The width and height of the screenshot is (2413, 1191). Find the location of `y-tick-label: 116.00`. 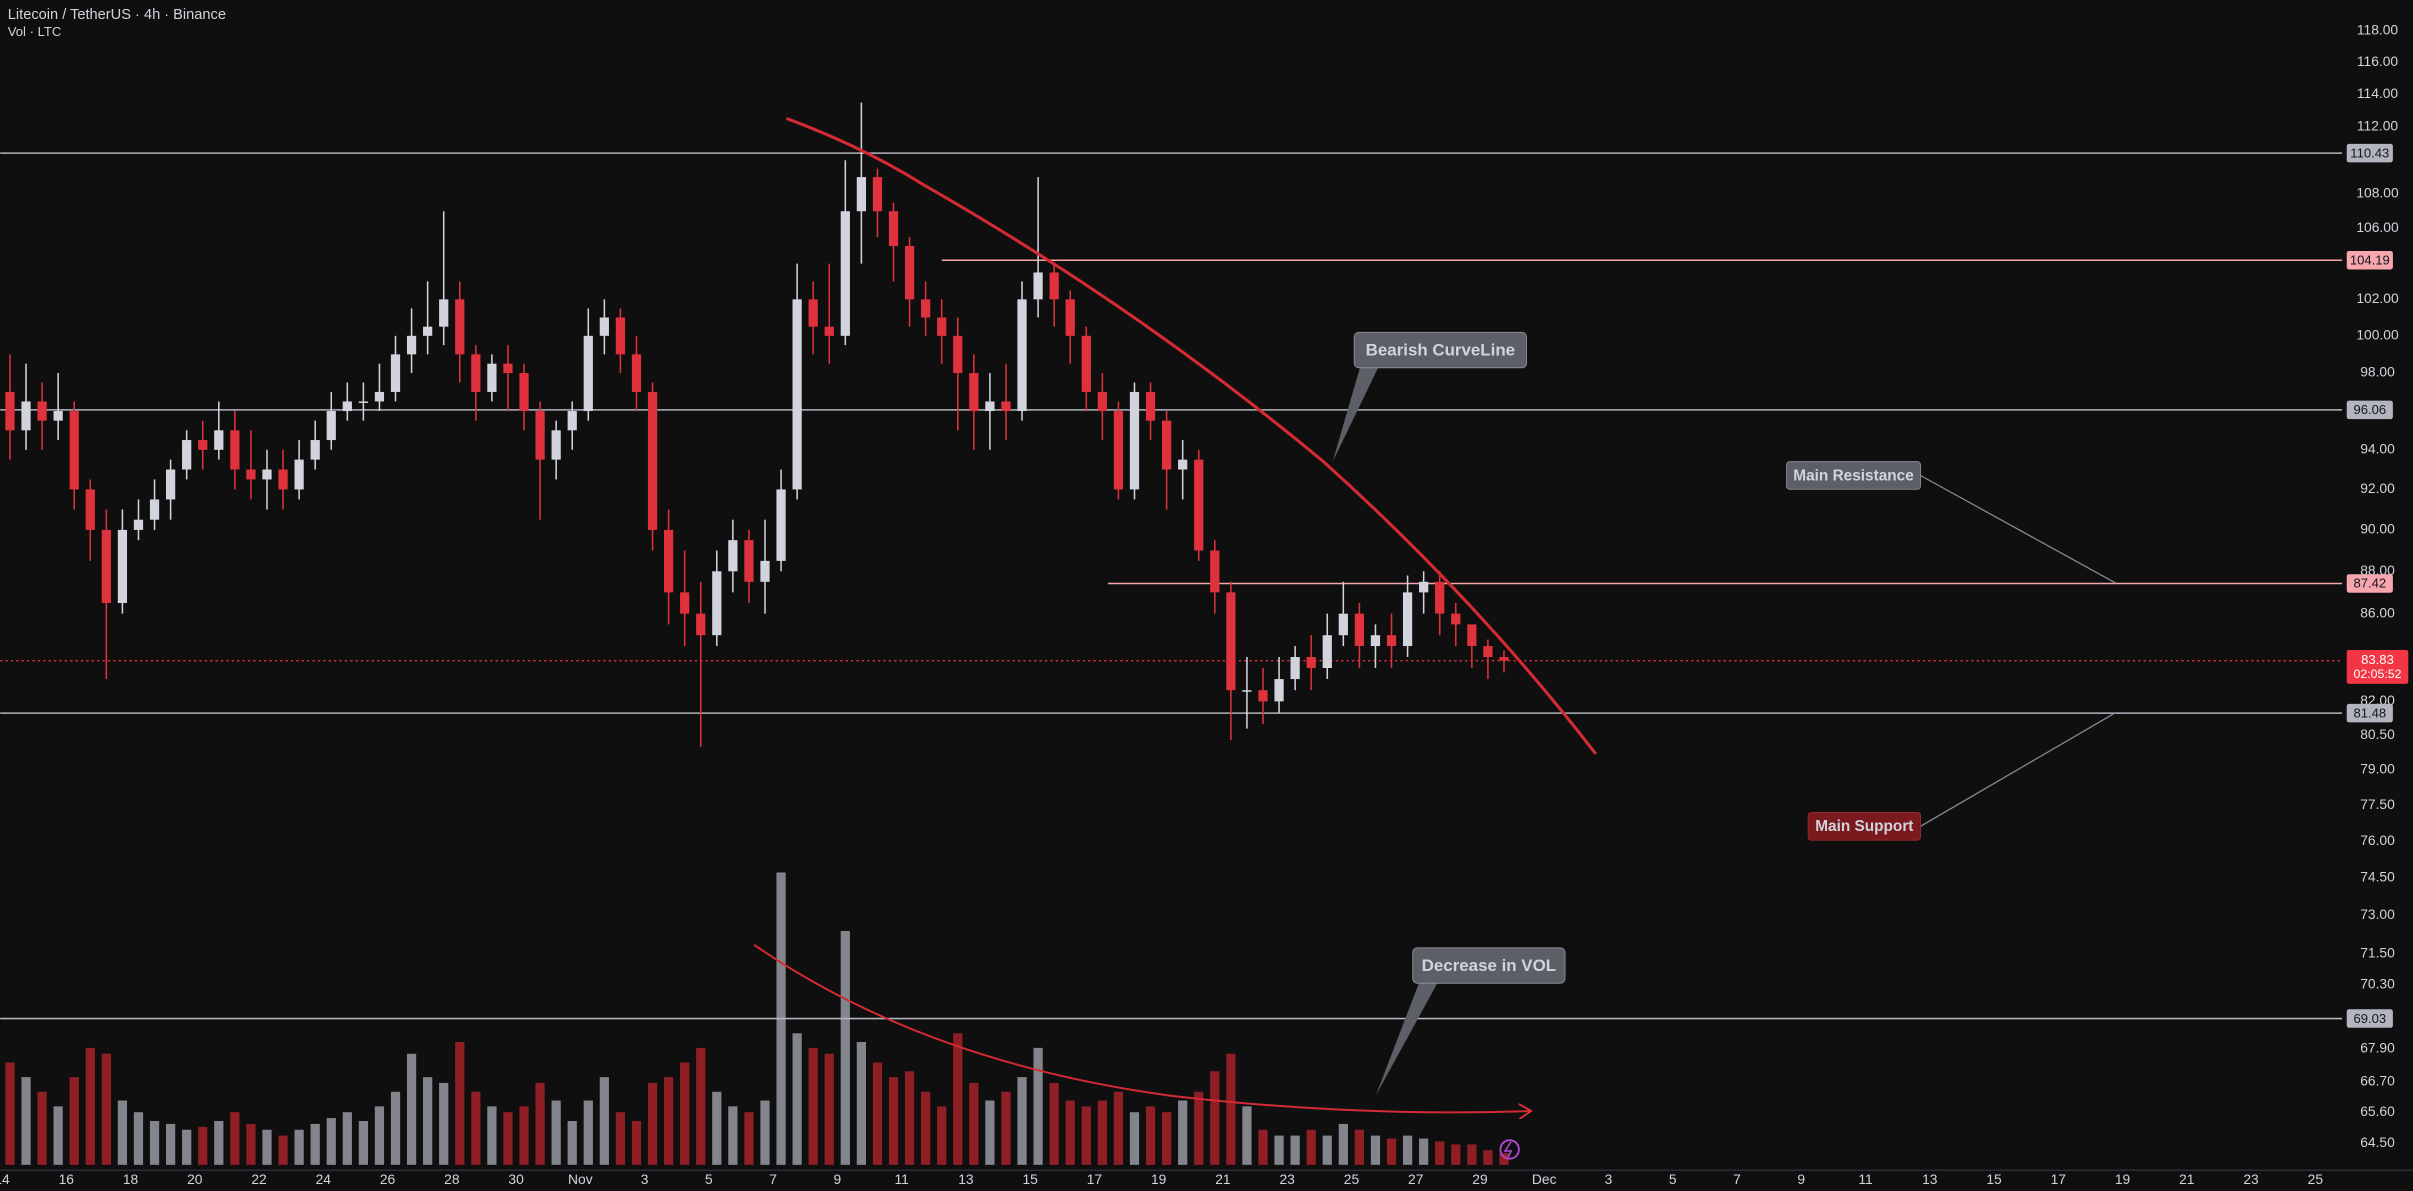

y-tick-label: 116.00 is located at coordinates (2378, 61).